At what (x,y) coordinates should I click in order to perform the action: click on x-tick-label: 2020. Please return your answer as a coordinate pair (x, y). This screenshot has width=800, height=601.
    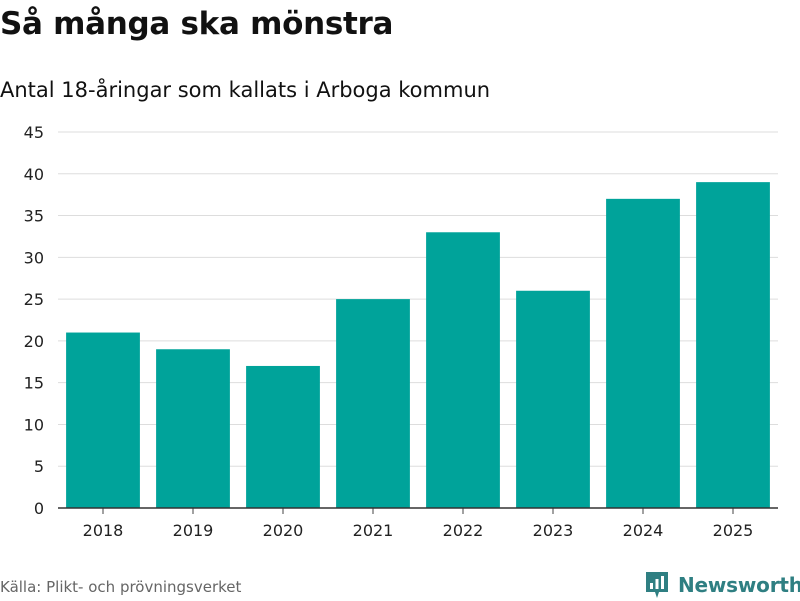
    Looking at the image, I should click on (283, 530).